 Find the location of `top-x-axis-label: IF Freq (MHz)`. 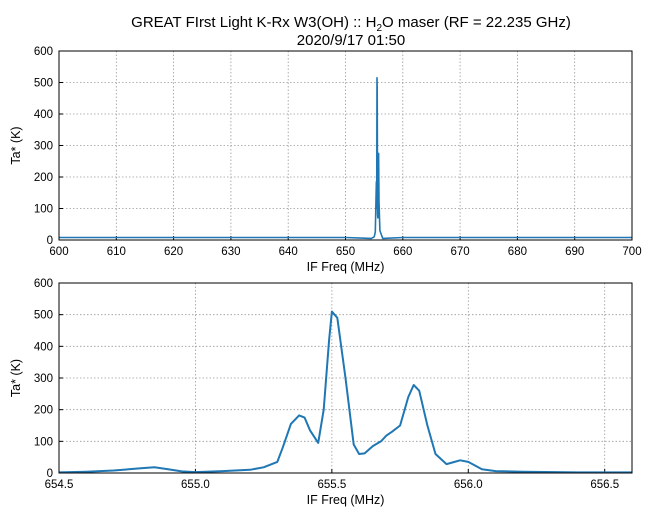

top-x-axis-label: IF Freq (MHz) is located at coordinates (346, 267).